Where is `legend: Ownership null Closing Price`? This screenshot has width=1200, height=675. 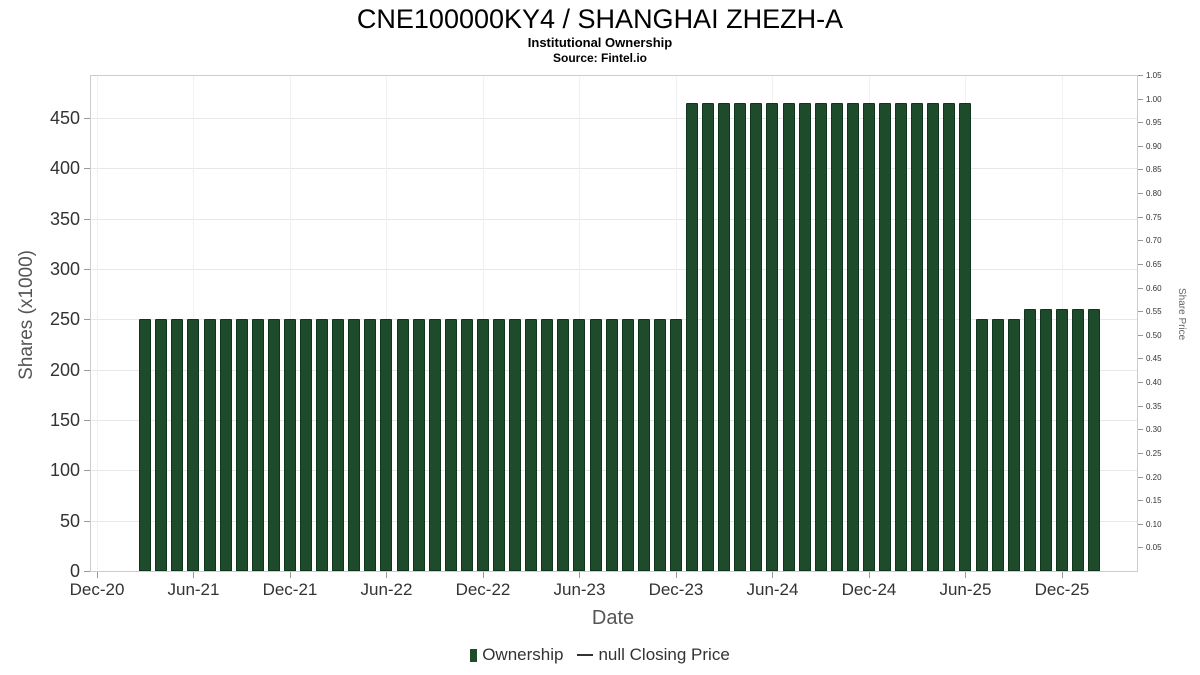
legend: Ownership null Closing Price is located at coordinates (600, 655).